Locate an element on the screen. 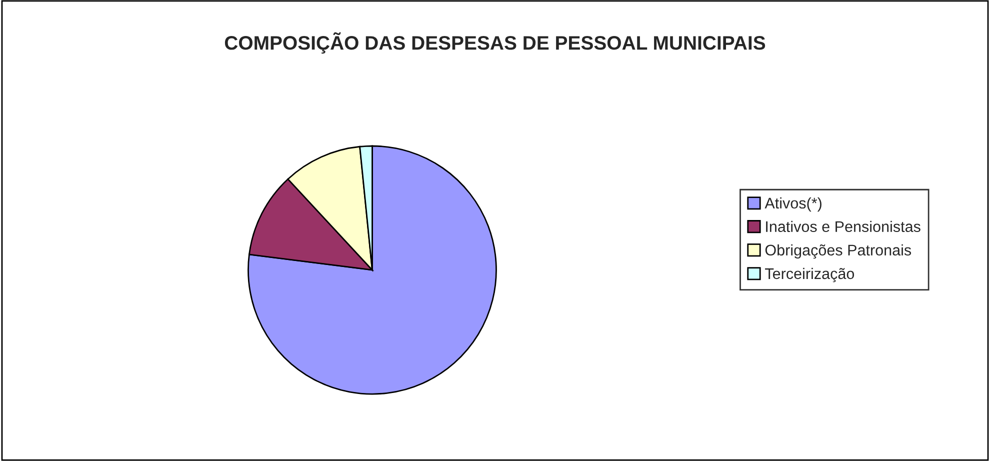 The width and height of the screenshot is (990, 461). legend-label: Terceirização is located at coordinates (809, 275).